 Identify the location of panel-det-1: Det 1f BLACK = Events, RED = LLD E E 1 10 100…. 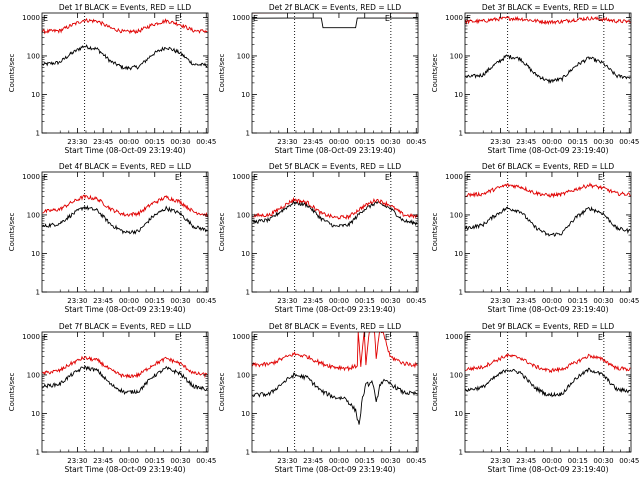
(112, 79).